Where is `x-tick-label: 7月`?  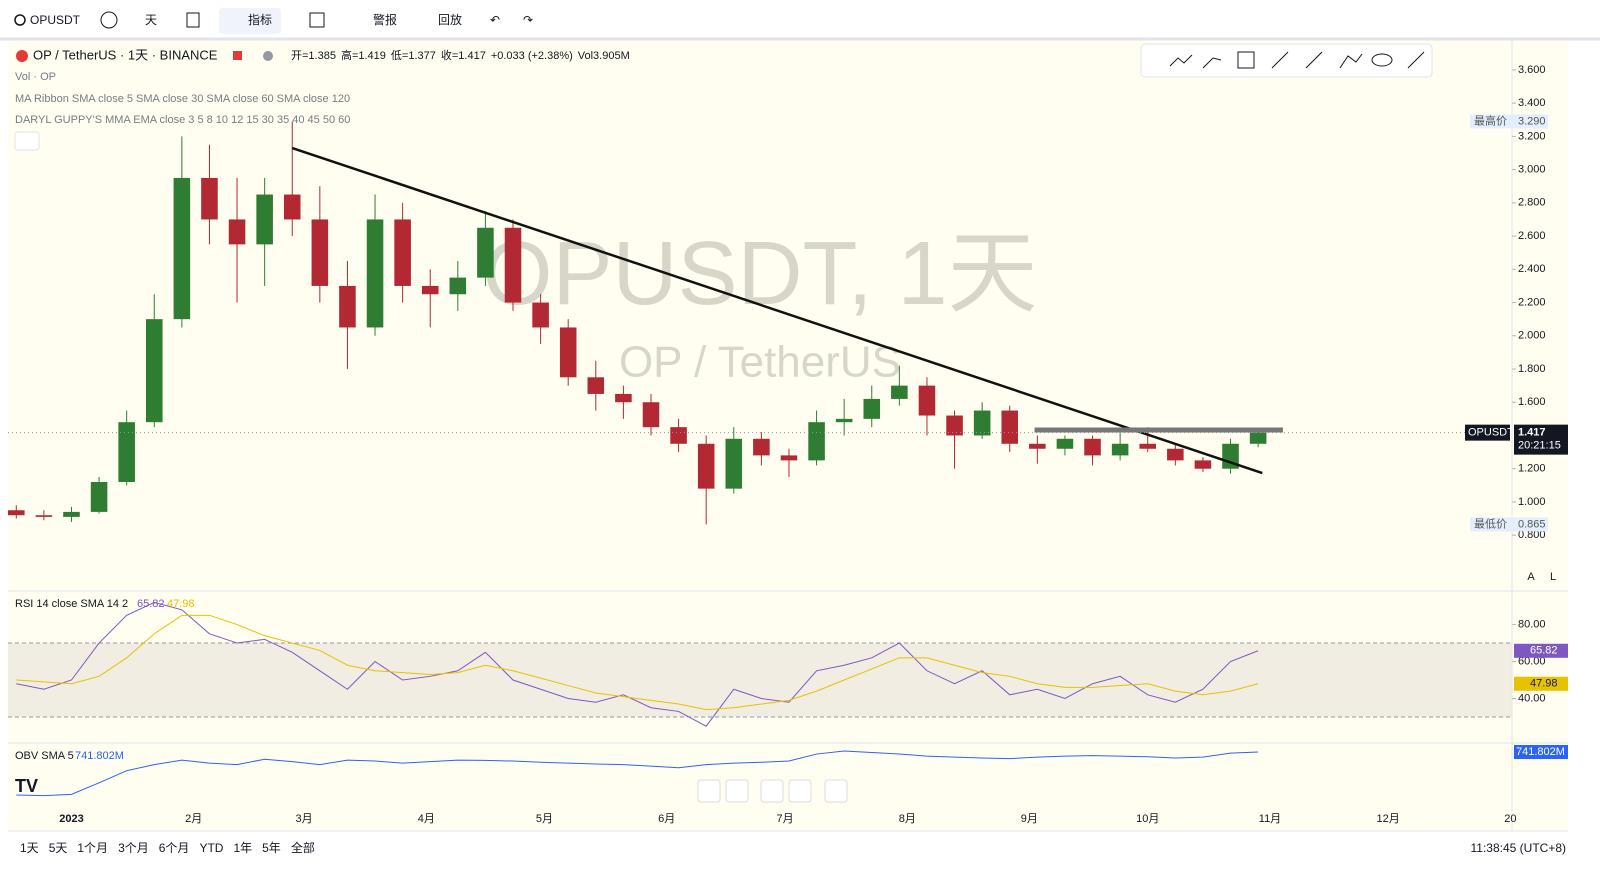 x-tick-label: 7月 is located at coordinates (785, 819).